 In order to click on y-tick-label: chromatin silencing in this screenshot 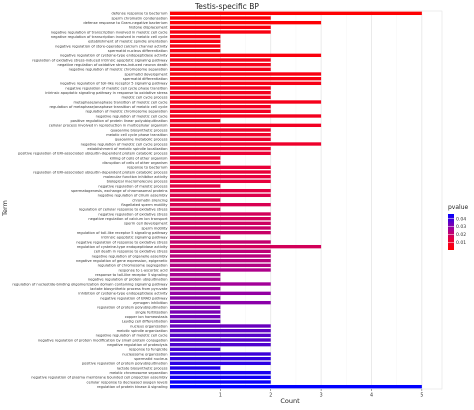, I will do `click(149, 200)`.